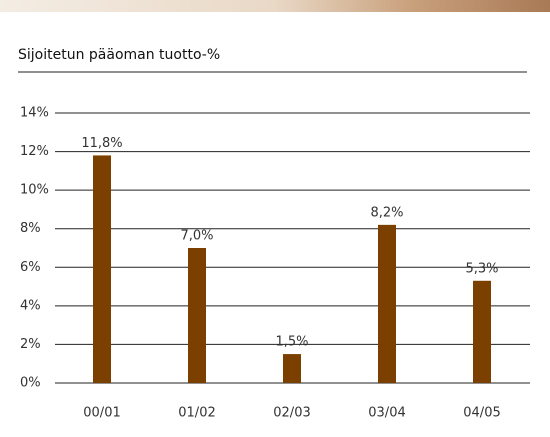 The height and width of the screenshot is (437, 550). I want to click on chart-title: Sijoitetun pääoman tuotto-%, so click(119, 55).